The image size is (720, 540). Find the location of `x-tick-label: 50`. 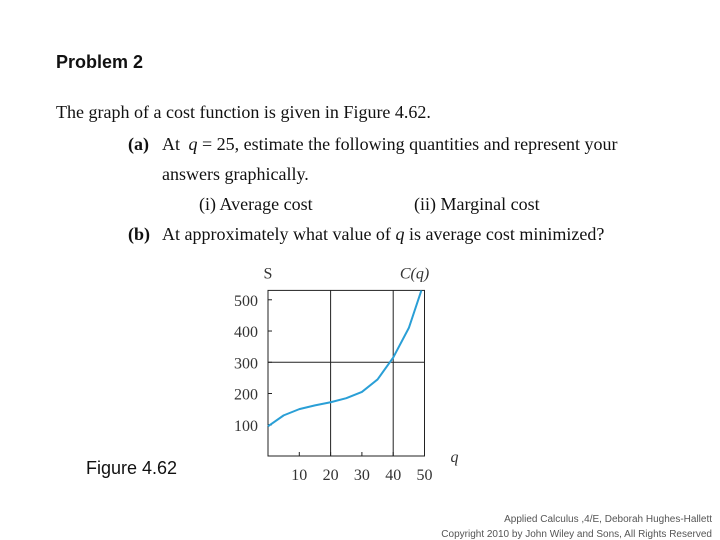

x-tick-label: 50 is located at coordinates (425, 475).